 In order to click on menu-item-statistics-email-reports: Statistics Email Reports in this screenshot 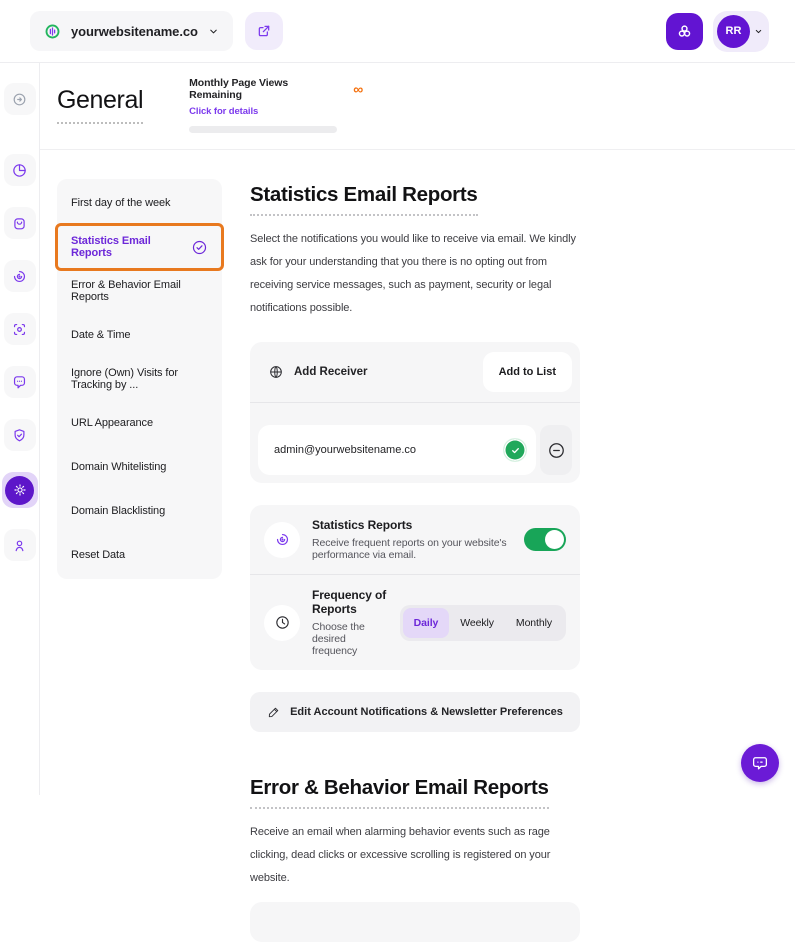, I will do `click(139, 247)`.